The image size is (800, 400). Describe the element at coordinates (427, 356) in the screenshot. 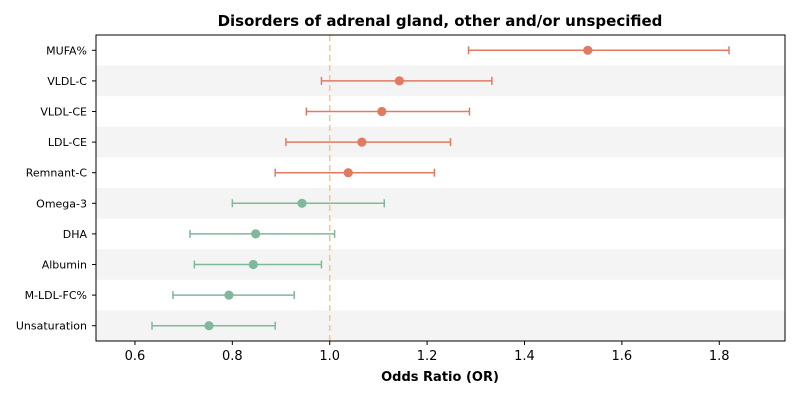

I see `x-tick-label: 1.2` at that location.